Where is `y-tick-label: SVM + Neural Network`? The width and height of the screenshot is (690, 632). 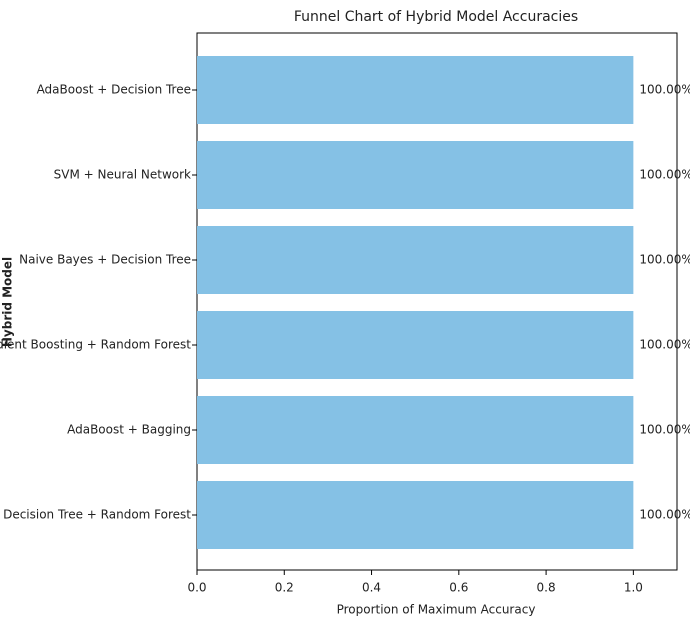
y-tick-label: SVM + Neural Network is located at coordinates (122, 175).